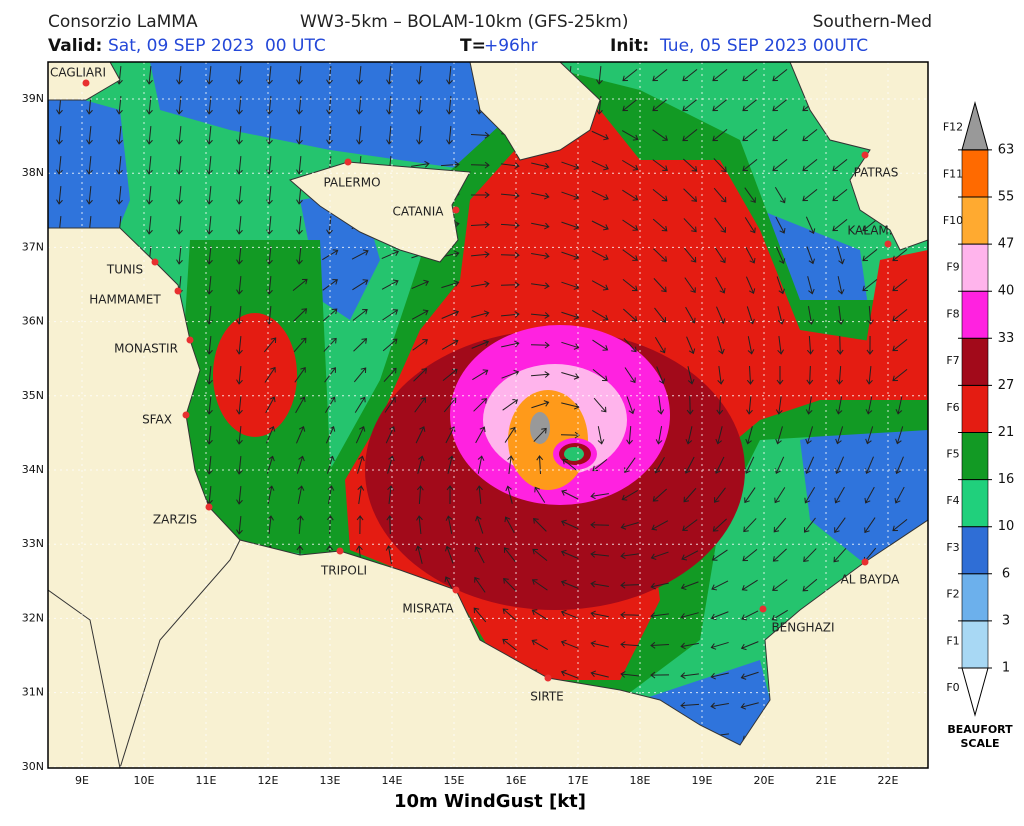  I want to click on city-label: MONASTIR, so click(146, 349).